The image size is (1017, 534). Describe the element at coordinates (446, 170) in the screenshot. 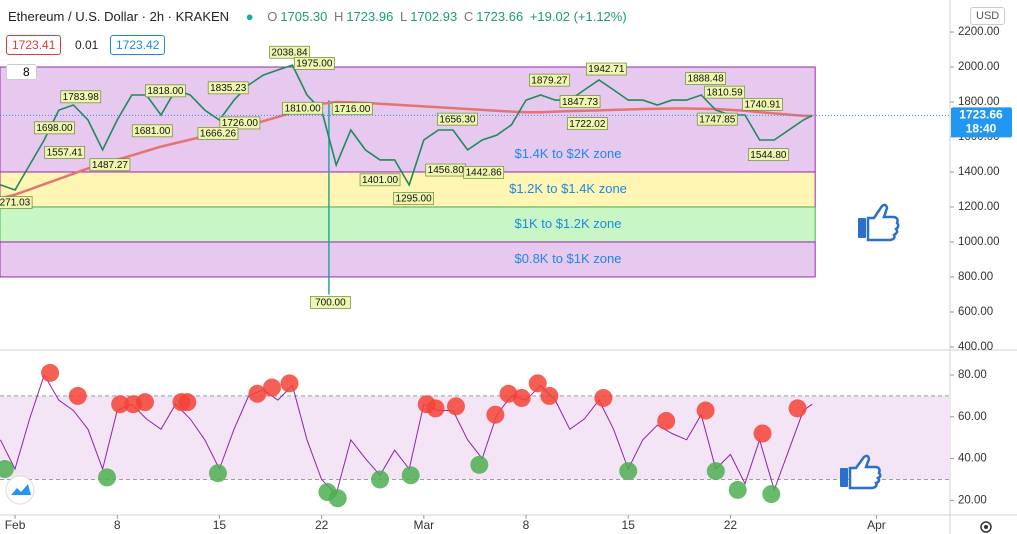

I see `price-label: 1456.80` at that location.